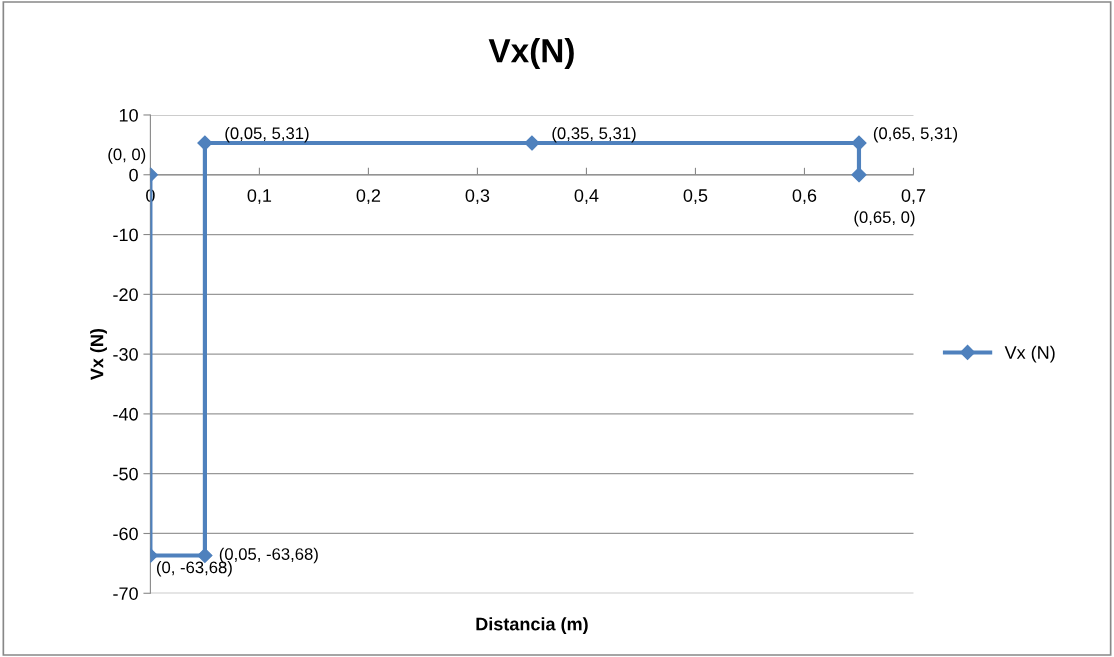 This screenshot has width=1114, height=657. I want to click on data-label: (0,65, 0), so click(884, 218).